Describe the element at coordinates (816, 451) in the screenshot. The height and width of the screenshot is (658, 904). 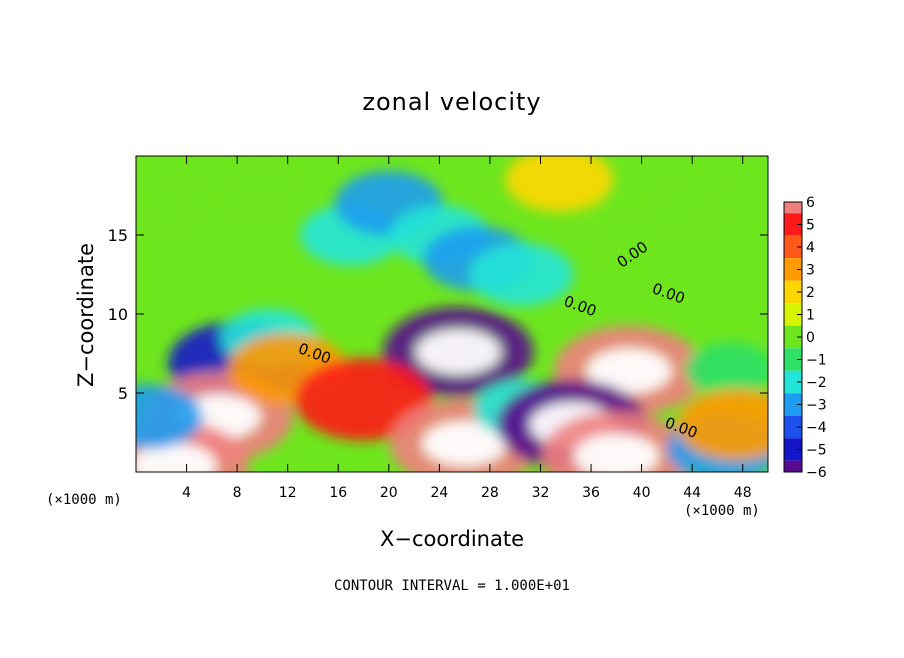
I see `colorbar-tick-label: −5` at that location.